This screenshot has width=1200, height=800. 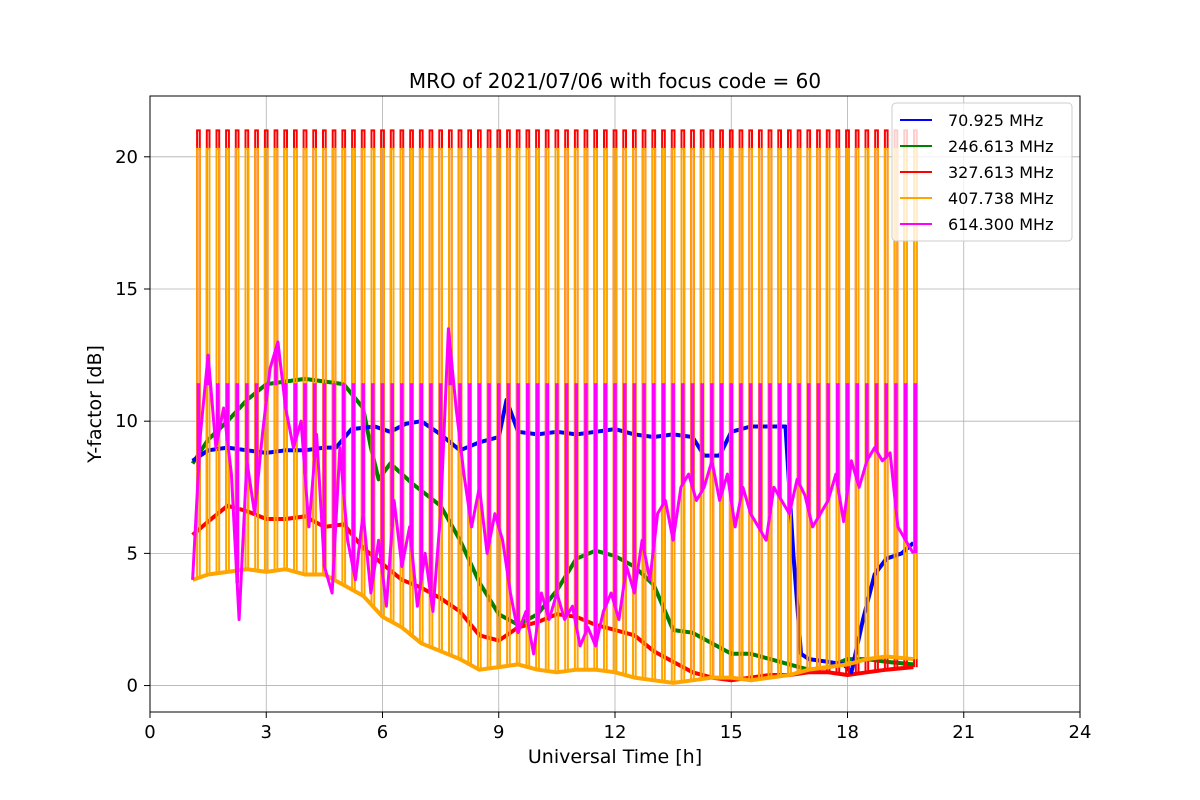 I want to click on y-tick-label: 15, so click(x=126, y=289).